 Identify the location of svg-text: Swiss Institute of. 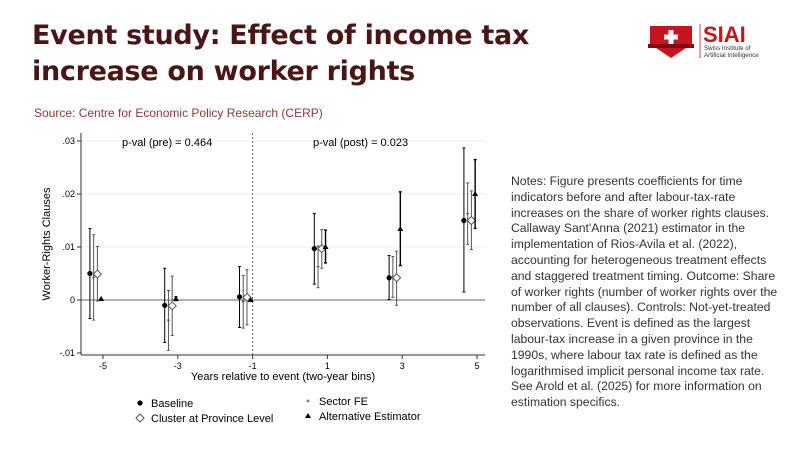
(727, 48).